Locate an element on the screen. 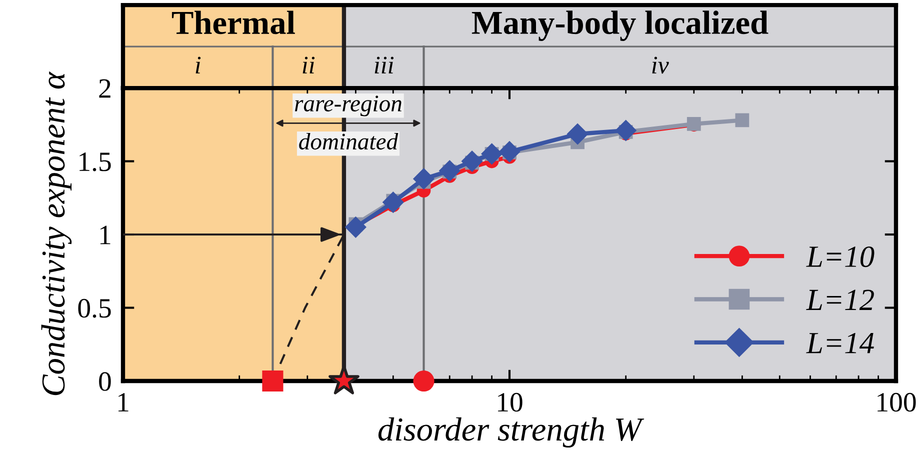 The width and height of the screenshot is (922, 461). y-tick-label: 1 is located at coordinates (105, 235).